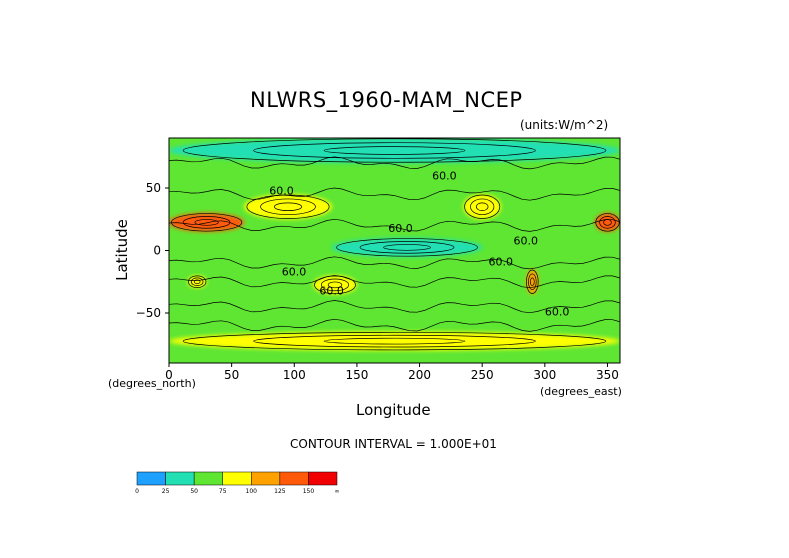 The image size is (789, 558). Describe the element at coordinates (194, 491) in the screenshot. I see `colorbar-label: 50` at that location.